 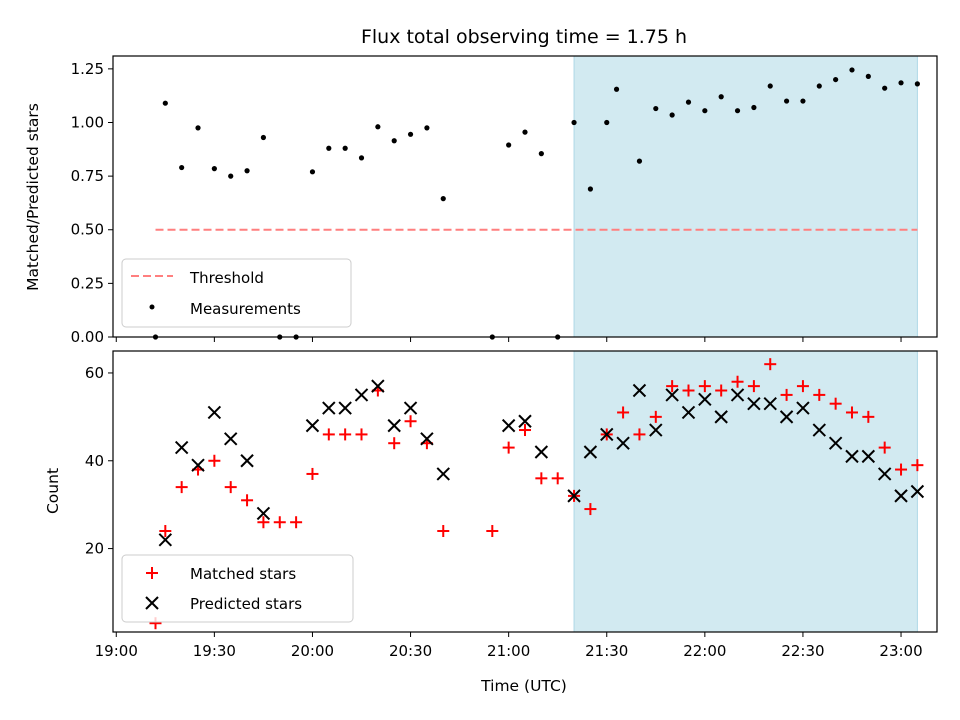 What do you see at coordinates (87, 122) in the screenshot?
I see `y-tick-label: 1.00` at bounding box center [87, 122].